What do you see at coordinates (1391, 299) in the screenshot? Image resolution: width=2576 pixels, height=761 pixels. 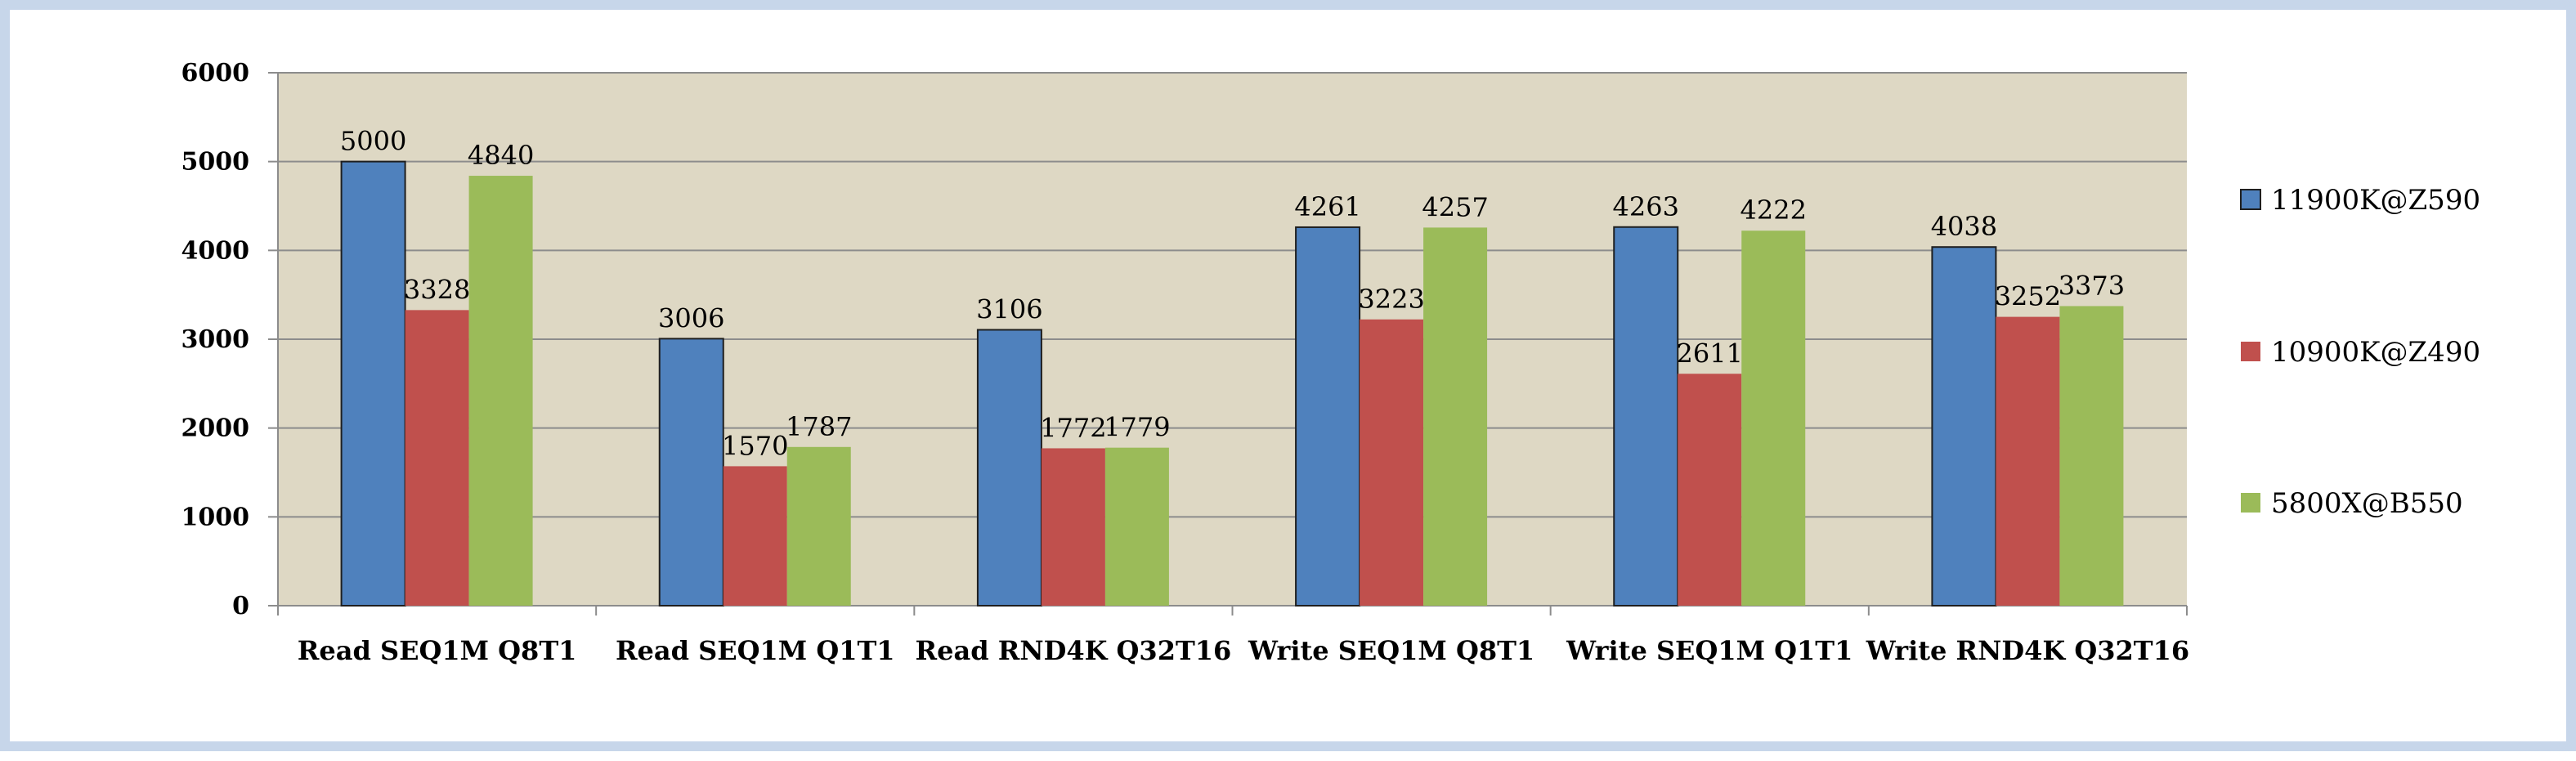 I see `data-label: 3223` at bounding box center [1391, 299].